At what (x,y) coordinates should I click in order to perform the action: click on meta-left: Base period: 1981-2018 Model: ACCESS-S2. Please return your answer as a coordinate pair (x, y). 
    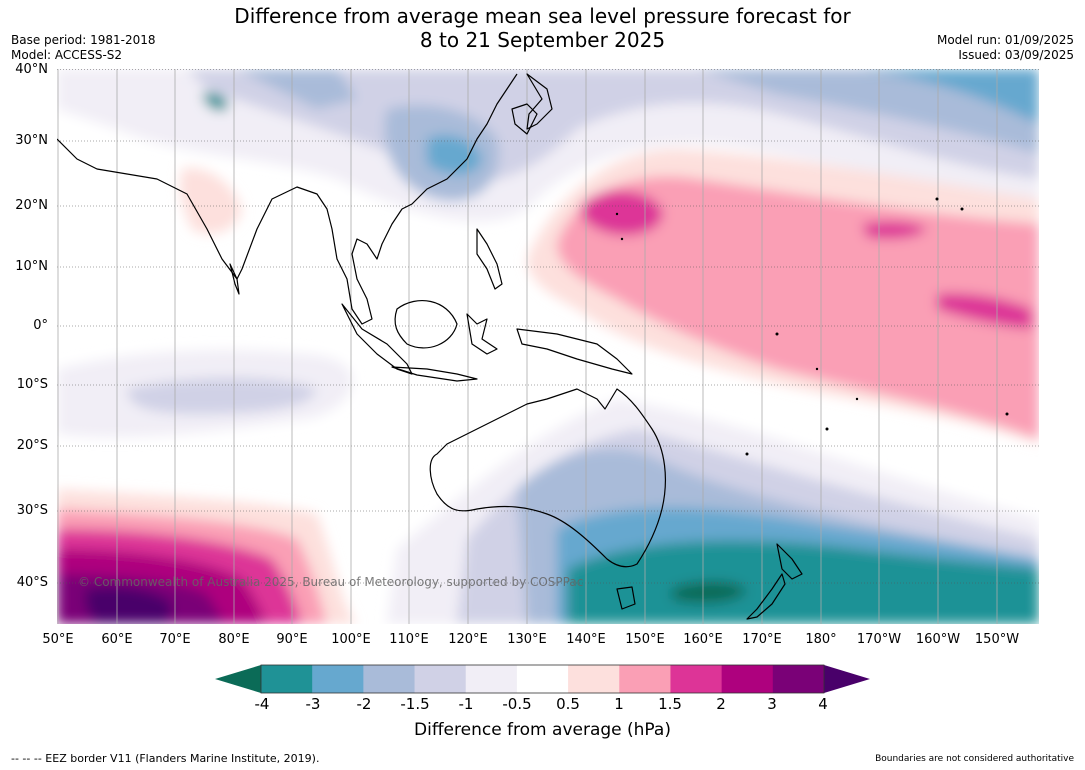
    Looking at the image, I should click on (83, 48).